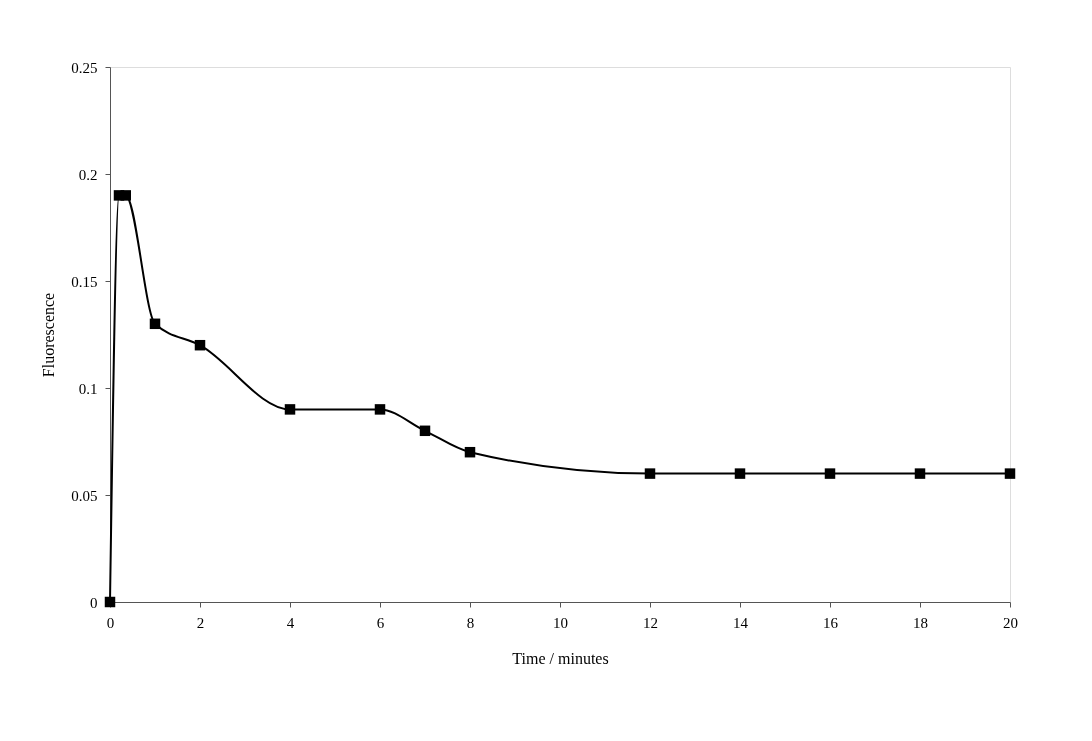  What do you see at coordinates (920, 622) in the screenshot?
I see `x-tick-label: 18` at bounding box center [920, 622].